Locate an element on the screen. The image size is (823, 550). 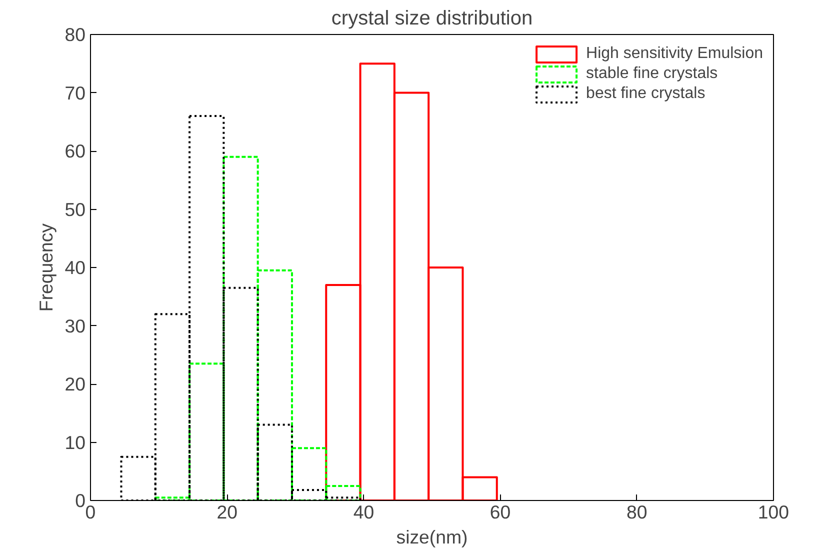
y-tick-label: 30 is located at coordinates (75, 325).